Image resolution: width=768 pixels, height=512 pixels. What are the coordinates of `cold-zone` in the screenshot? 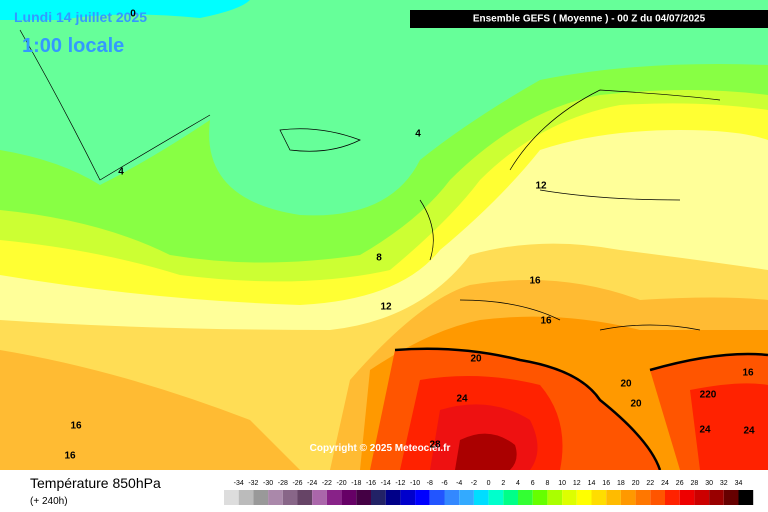 It's located at (125, 10).